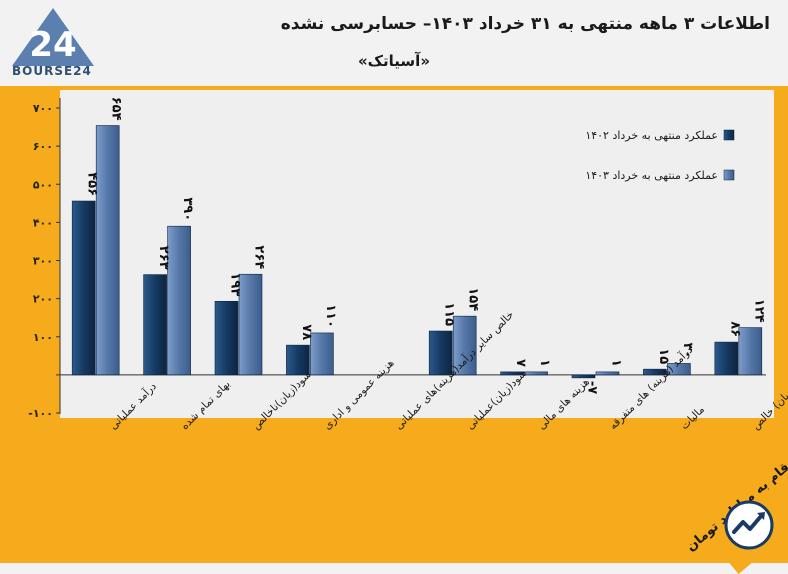  I want to click on y-tick-label: ۱۰۰, so click(43, 337).